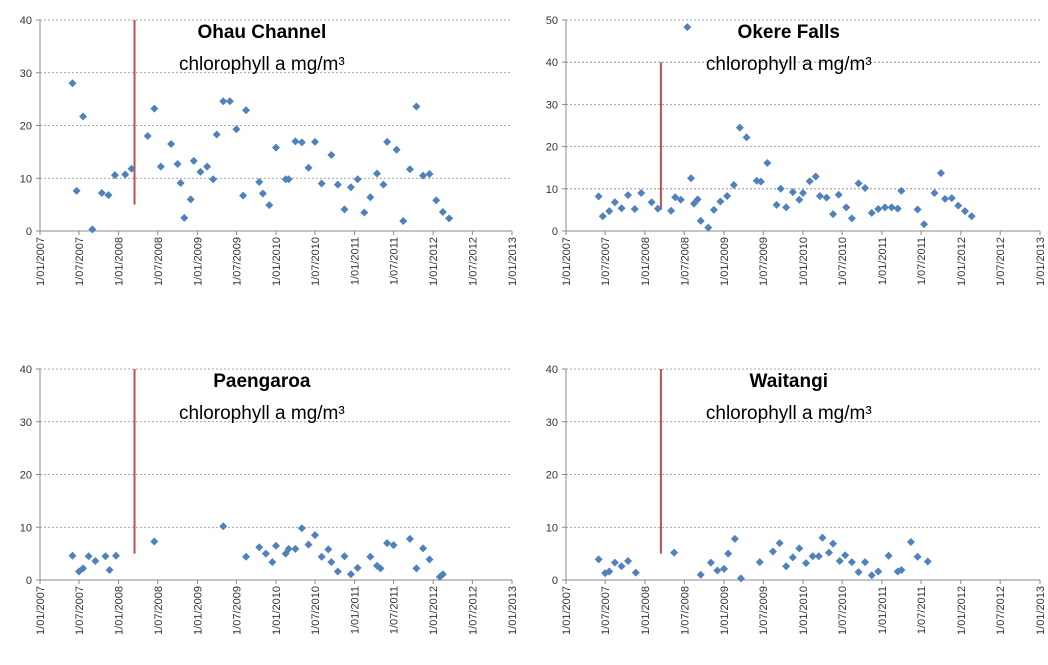 The width and height of the screenshot is (1048, 665). What do you see at coordinates (120, 261) in the screenshot?
I see `x-tick-label: 1/01/2008` at bounding box center [120, 261].